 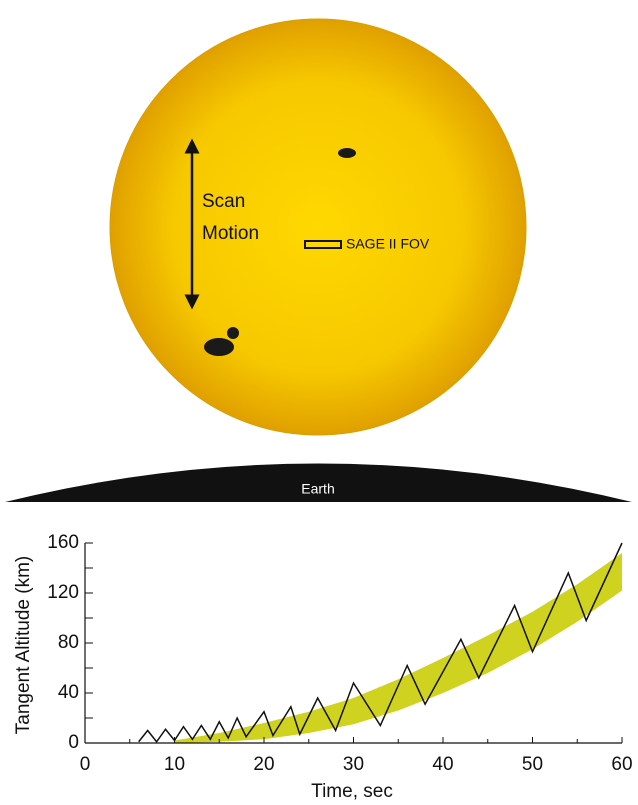 I want to click on x-tick-label: 60, so click(x=621, y=764).